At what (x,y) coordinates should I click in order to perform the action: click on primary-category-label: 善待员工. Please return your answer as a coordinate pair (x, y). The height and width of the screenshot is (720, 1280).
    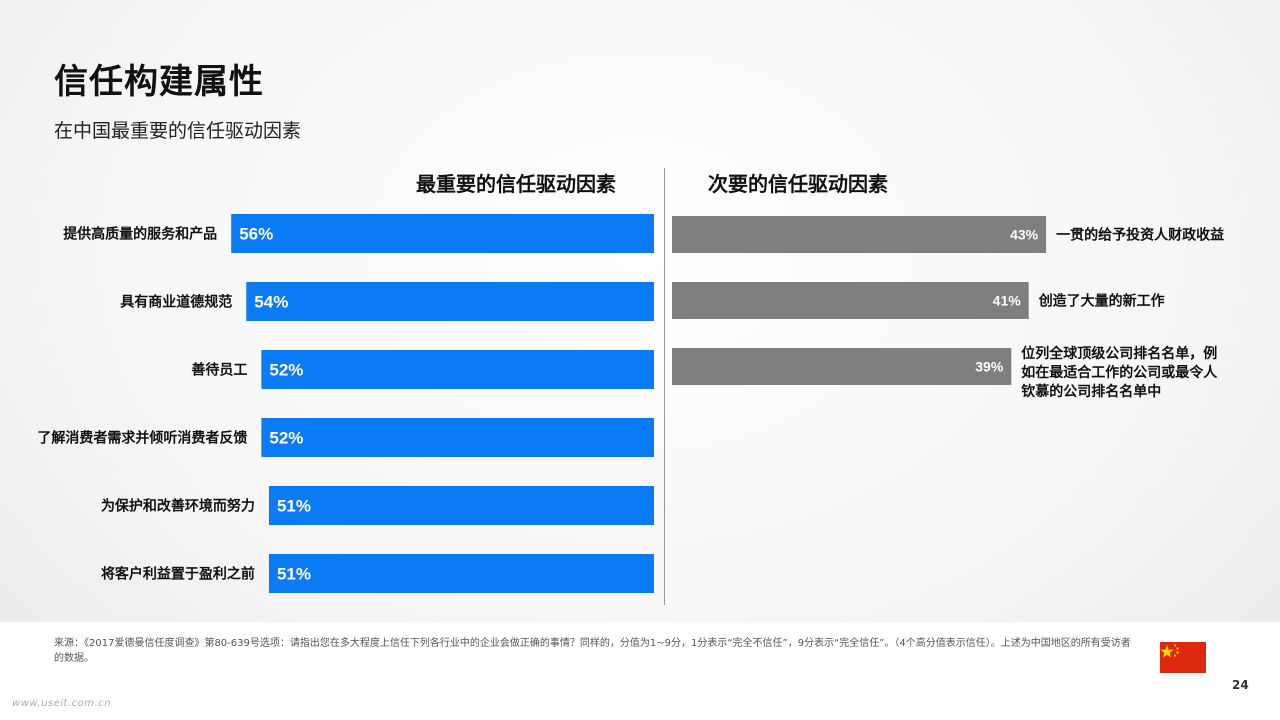
    Looking at the image, I should click on (219, 370).